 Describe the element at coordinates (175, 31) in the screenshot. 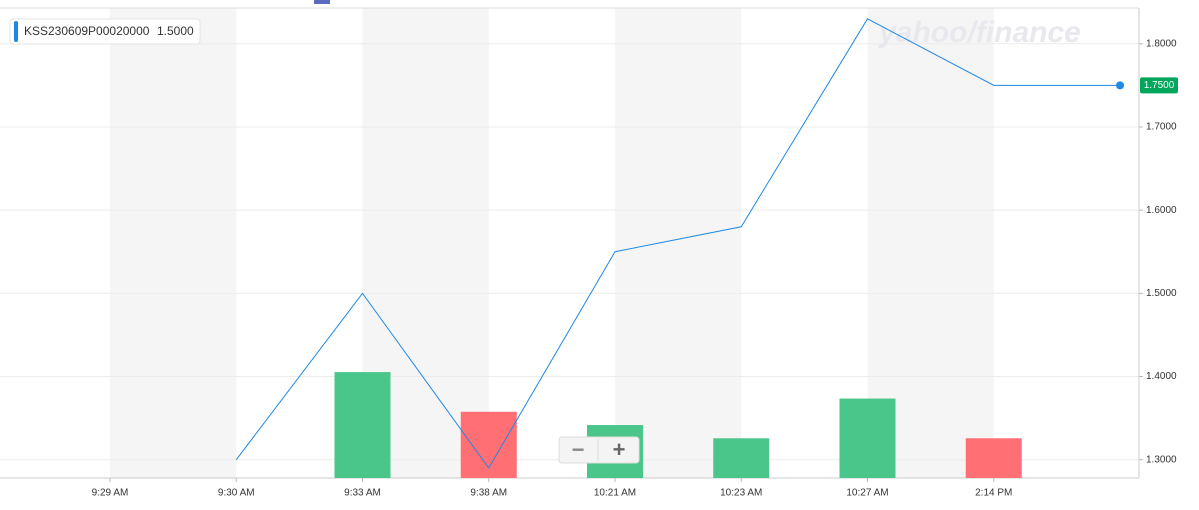

I see `legend-value: 1.5000` at that location.